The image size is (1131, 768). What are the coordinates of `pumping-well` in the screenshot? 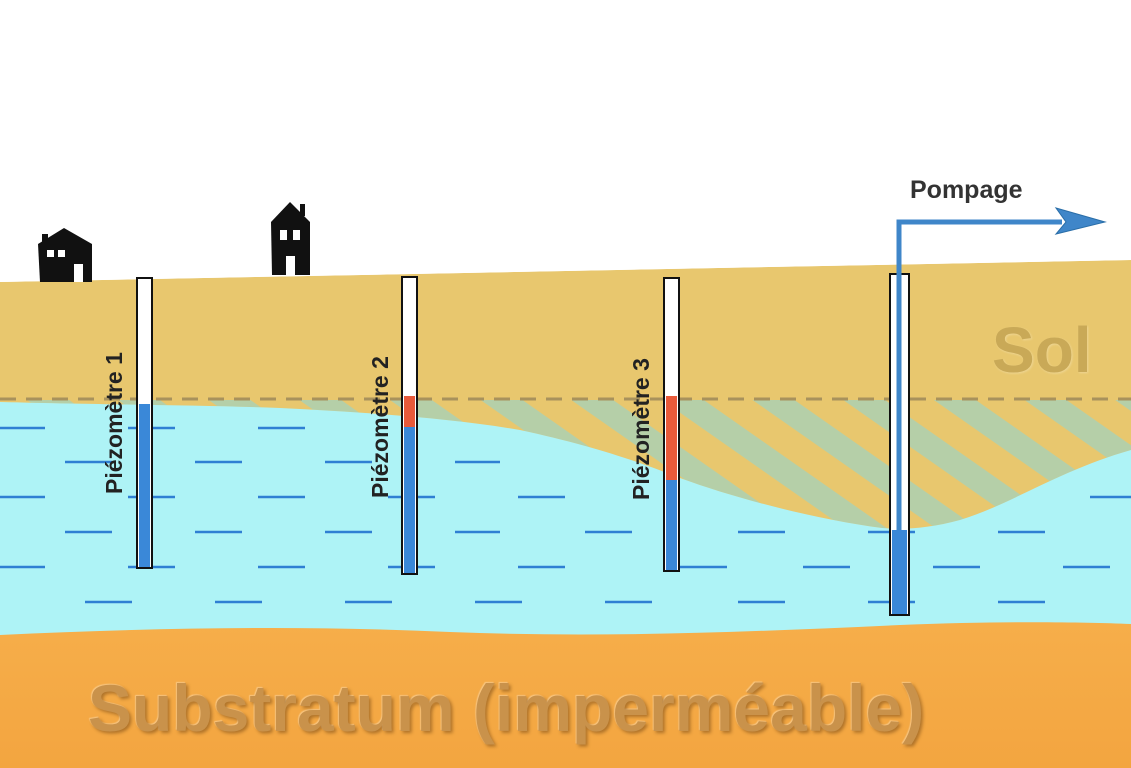 It's located at (998, 411).